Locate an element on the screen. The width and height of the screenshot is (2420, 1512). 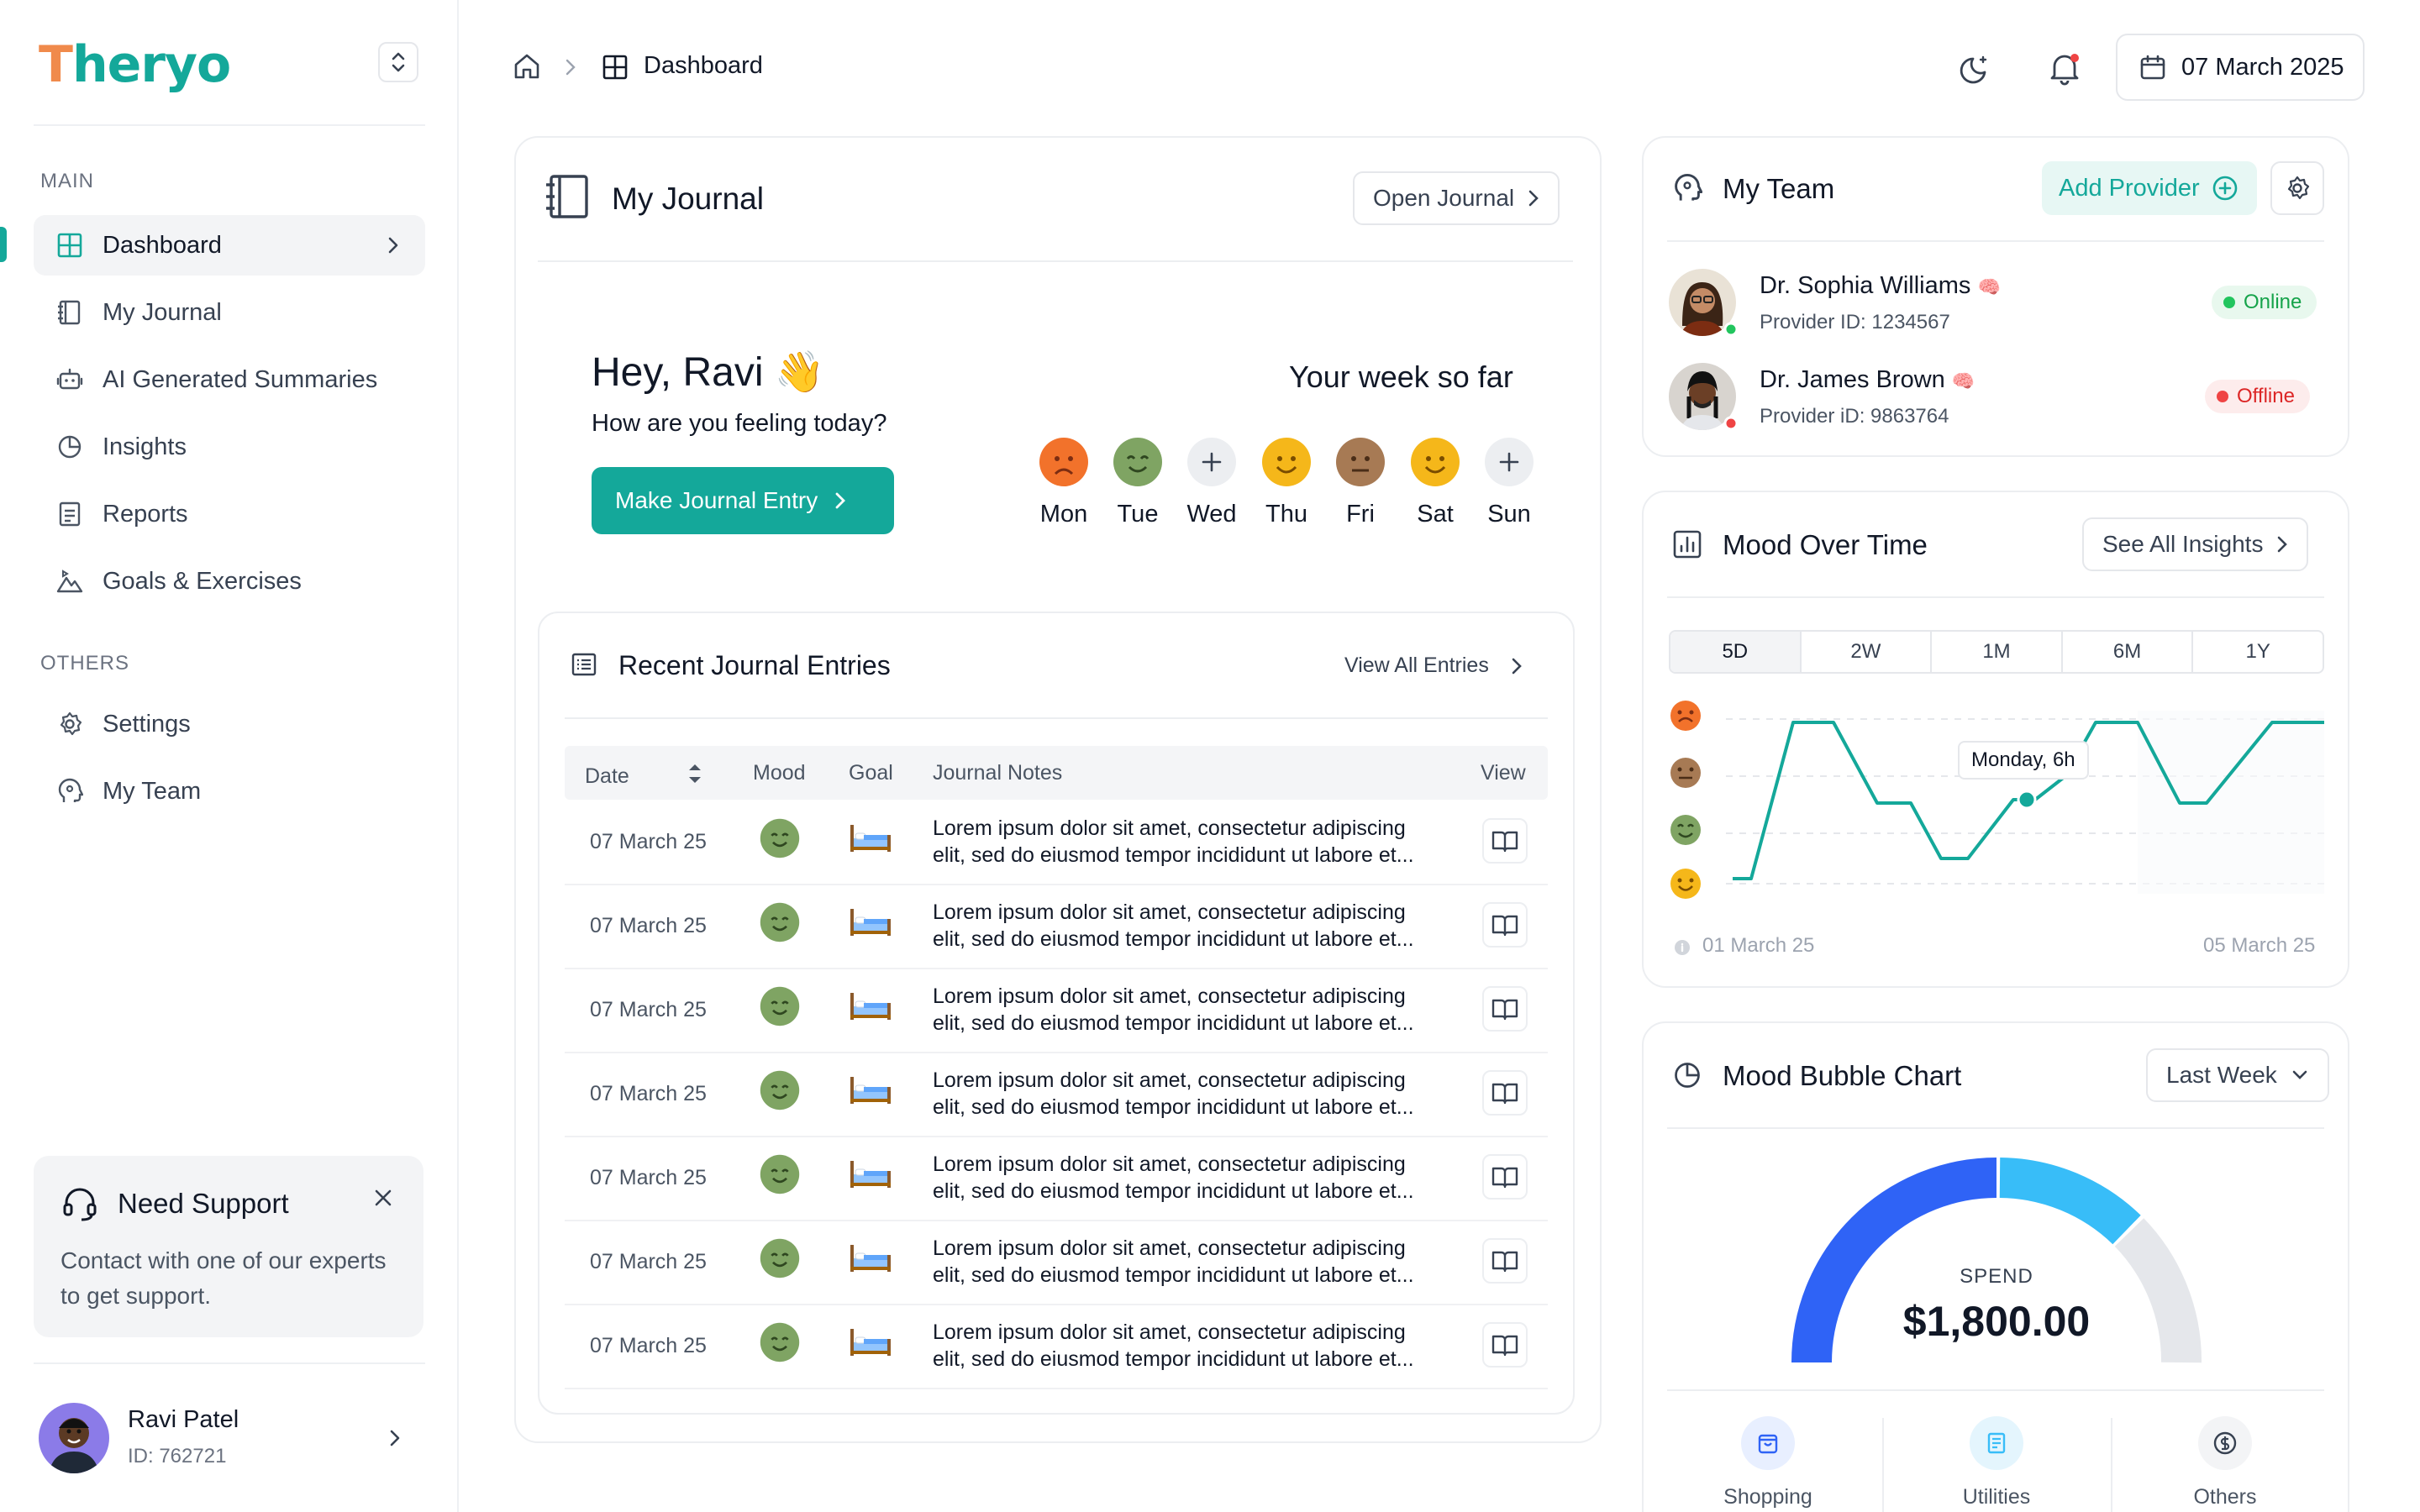
week-day-fri: Fri is located at coordinates (1360, 482).